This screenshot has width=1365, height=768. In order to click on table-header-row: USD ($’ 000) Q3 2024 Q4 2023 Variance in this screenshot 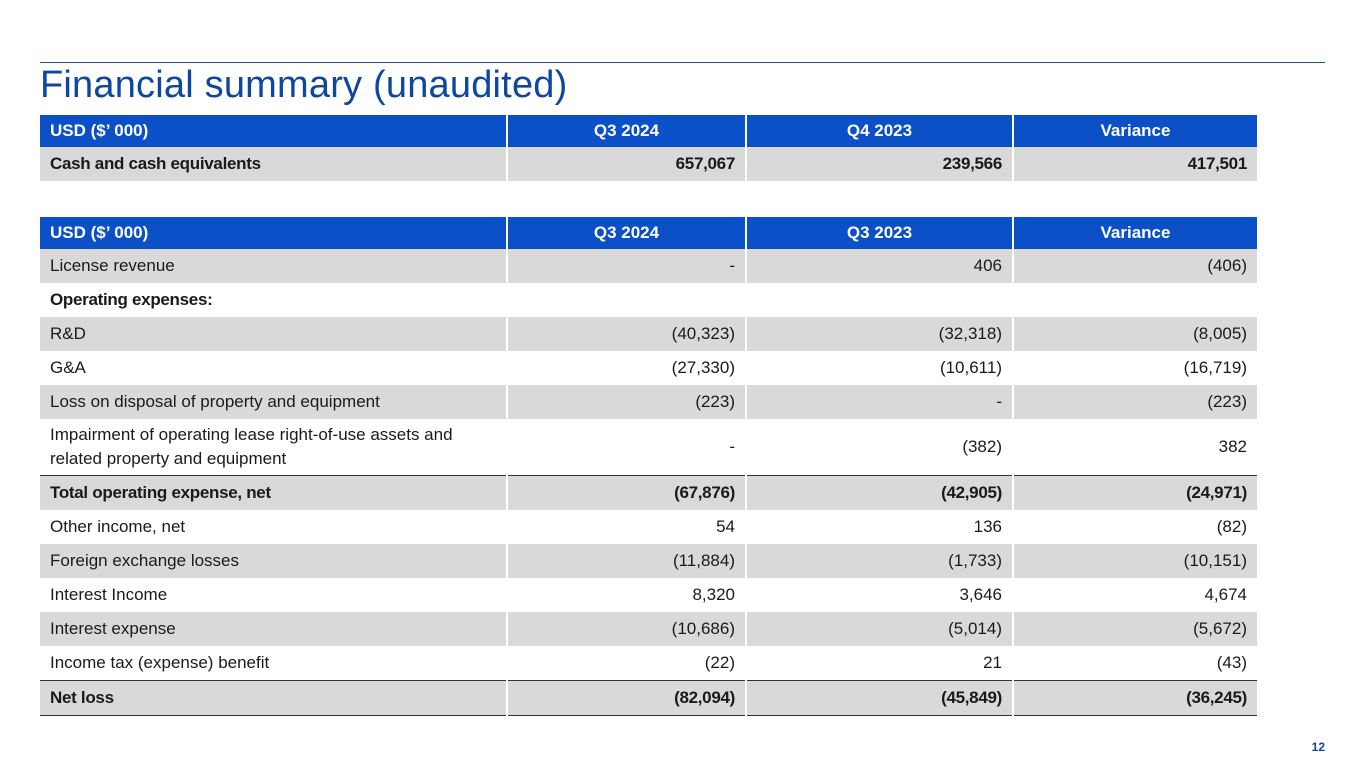, I will do `click(648, 131)`.